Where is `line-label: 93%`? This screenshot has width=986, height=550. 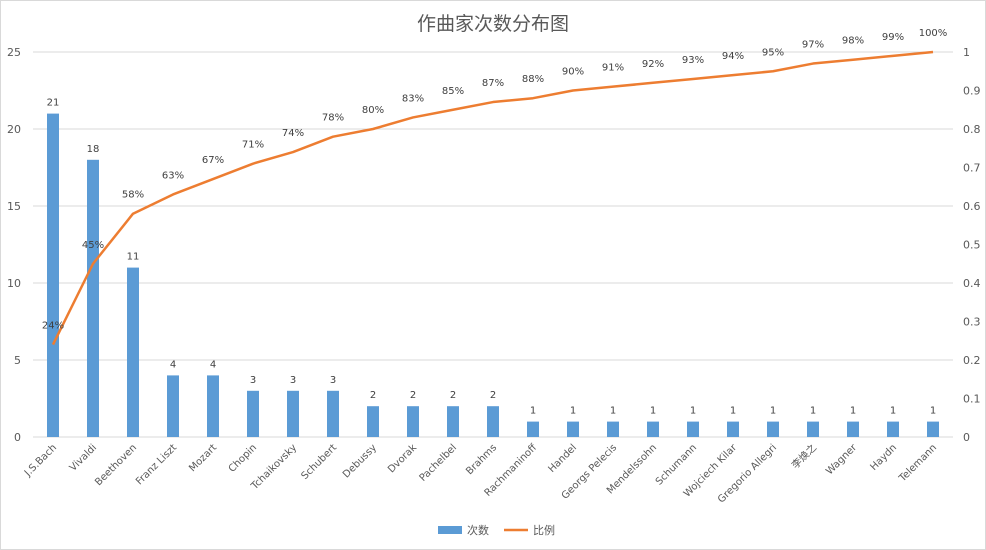 line-label: 93% is located at coordinates (693, 60).